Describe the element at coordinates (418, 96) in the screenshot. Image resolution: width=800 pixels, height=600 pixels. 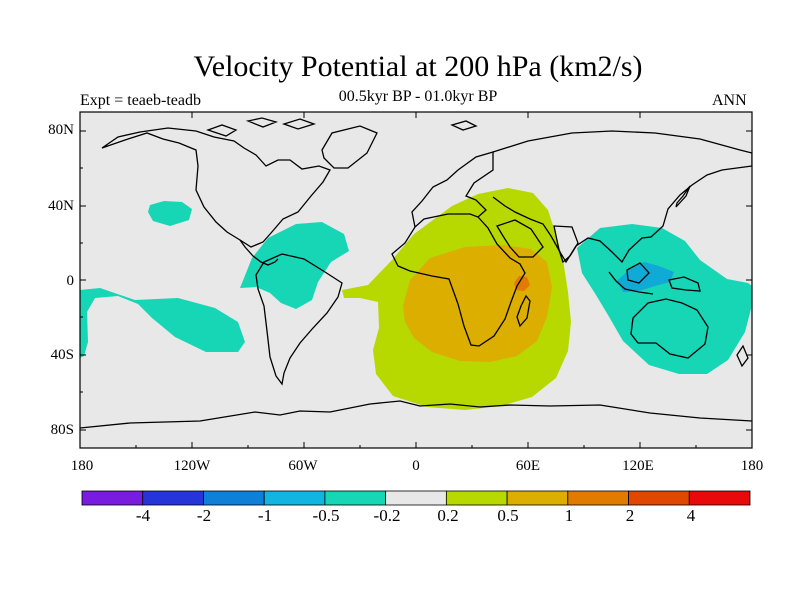
I see `period-subtitle: 00.5kyr BP - 01.0kyr BP` at that location.